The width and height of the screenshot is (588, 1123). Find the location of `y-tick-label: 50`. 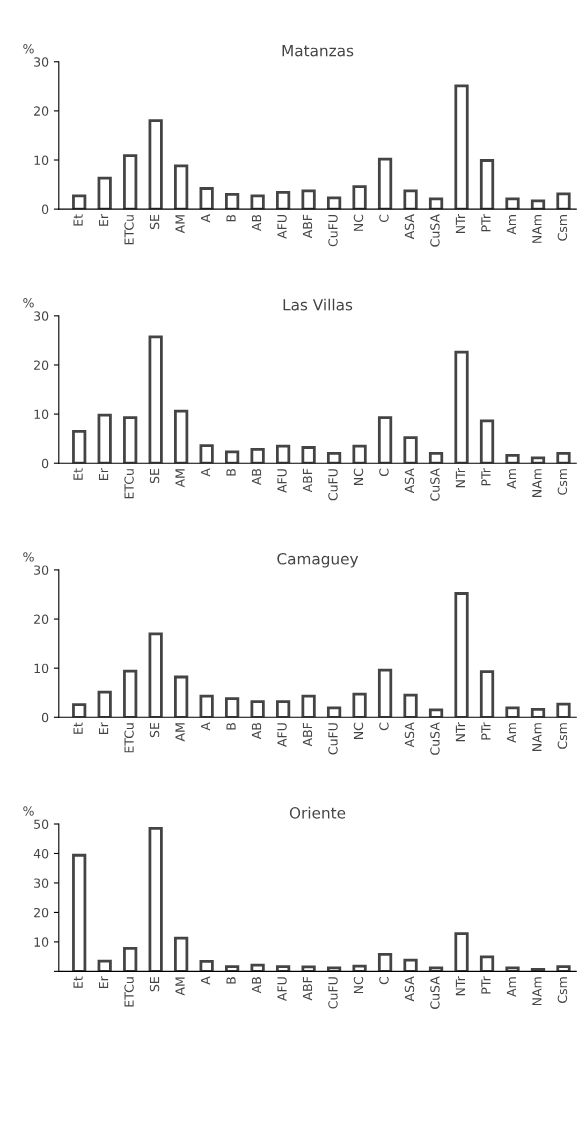

y-tick-label: 50 is located at coordinates (41, 824).